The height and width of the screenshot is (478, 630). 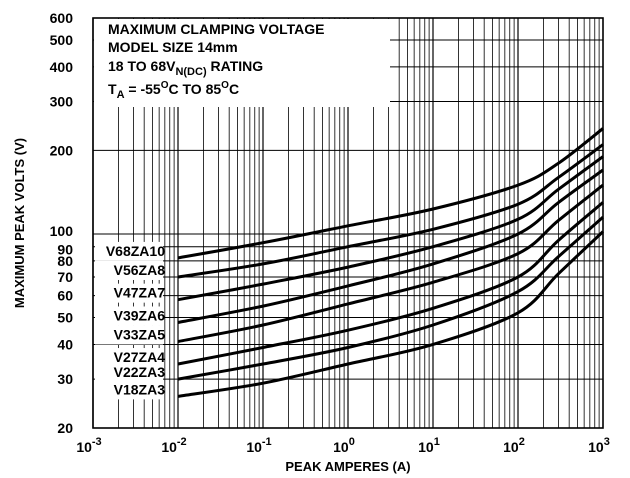 What do you see at coordinates (182, 442) in the screenshot?
I see `x-tick-exponent: -2` at bounding box center [182, 442].